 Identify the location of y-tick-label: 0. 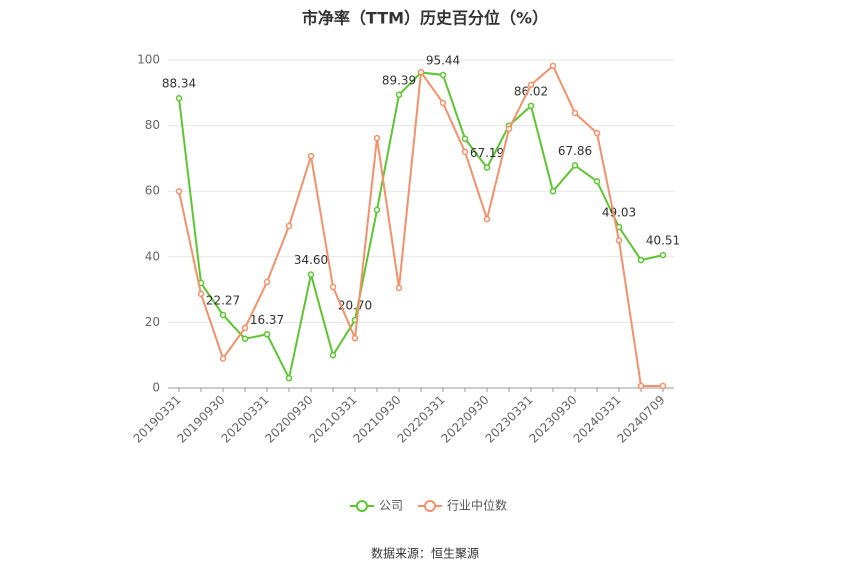
(156, 388).